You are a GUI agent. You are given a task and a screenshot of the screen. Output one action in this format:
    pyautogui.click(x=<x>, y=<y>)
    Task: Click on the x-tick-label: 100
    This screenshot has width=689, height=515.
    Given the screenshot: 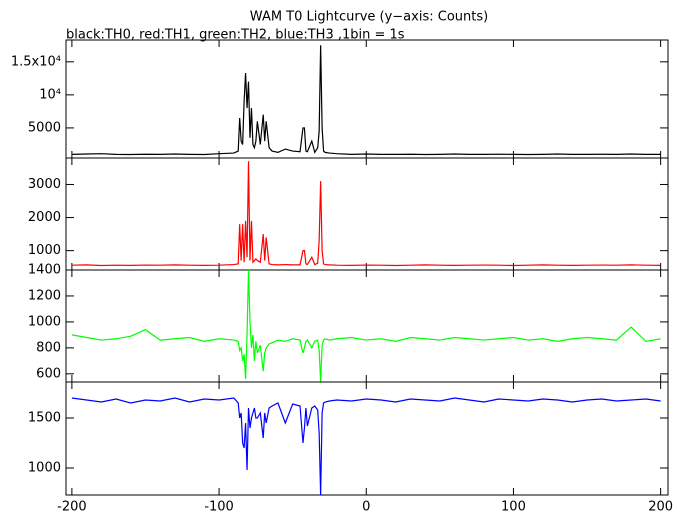 What is the action you would take?
    pyautogui.click(x=513, y=507)
    